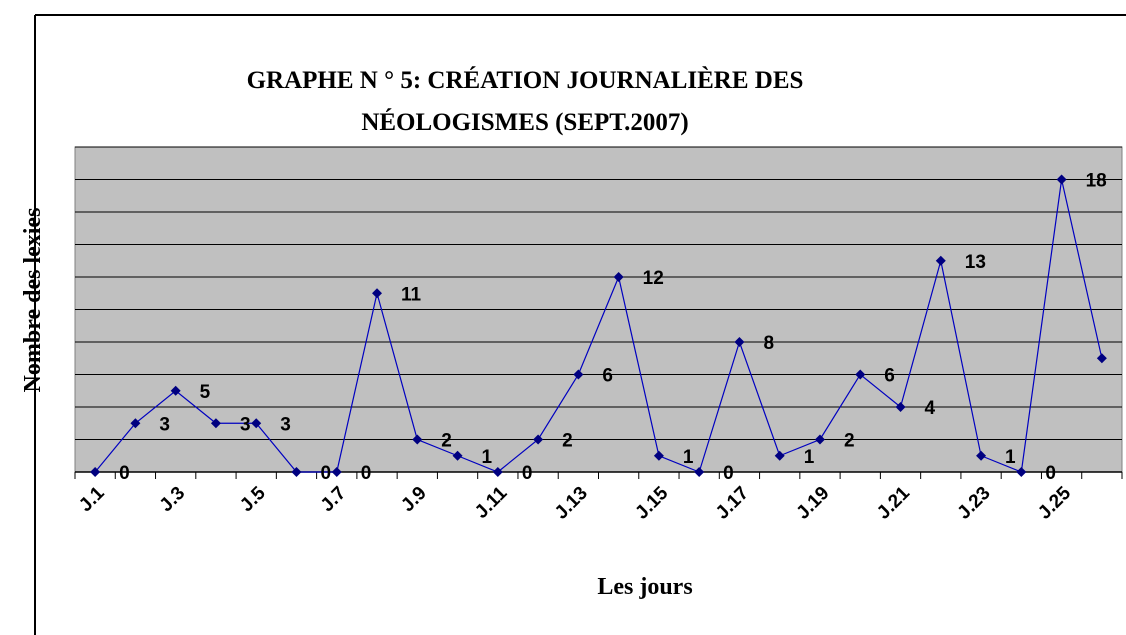  Describe the element at coordinates (974, 503) in the screenshot. I see `x-tick-label: J.23` at that location.